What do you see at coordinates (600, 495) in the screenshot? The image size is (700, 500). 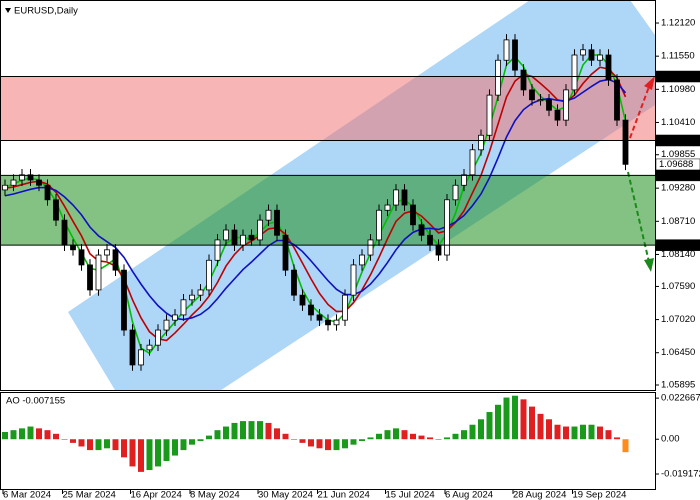 I see `x-tick-label: 19 Sep 2024` at bounding box center [600, 495].